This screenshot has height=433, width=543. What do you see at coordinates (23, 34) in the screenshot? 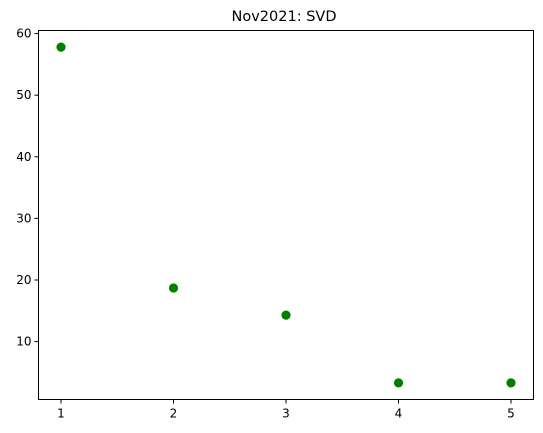
I see `y-tick-label: 60` at bounding box center [23, 34].